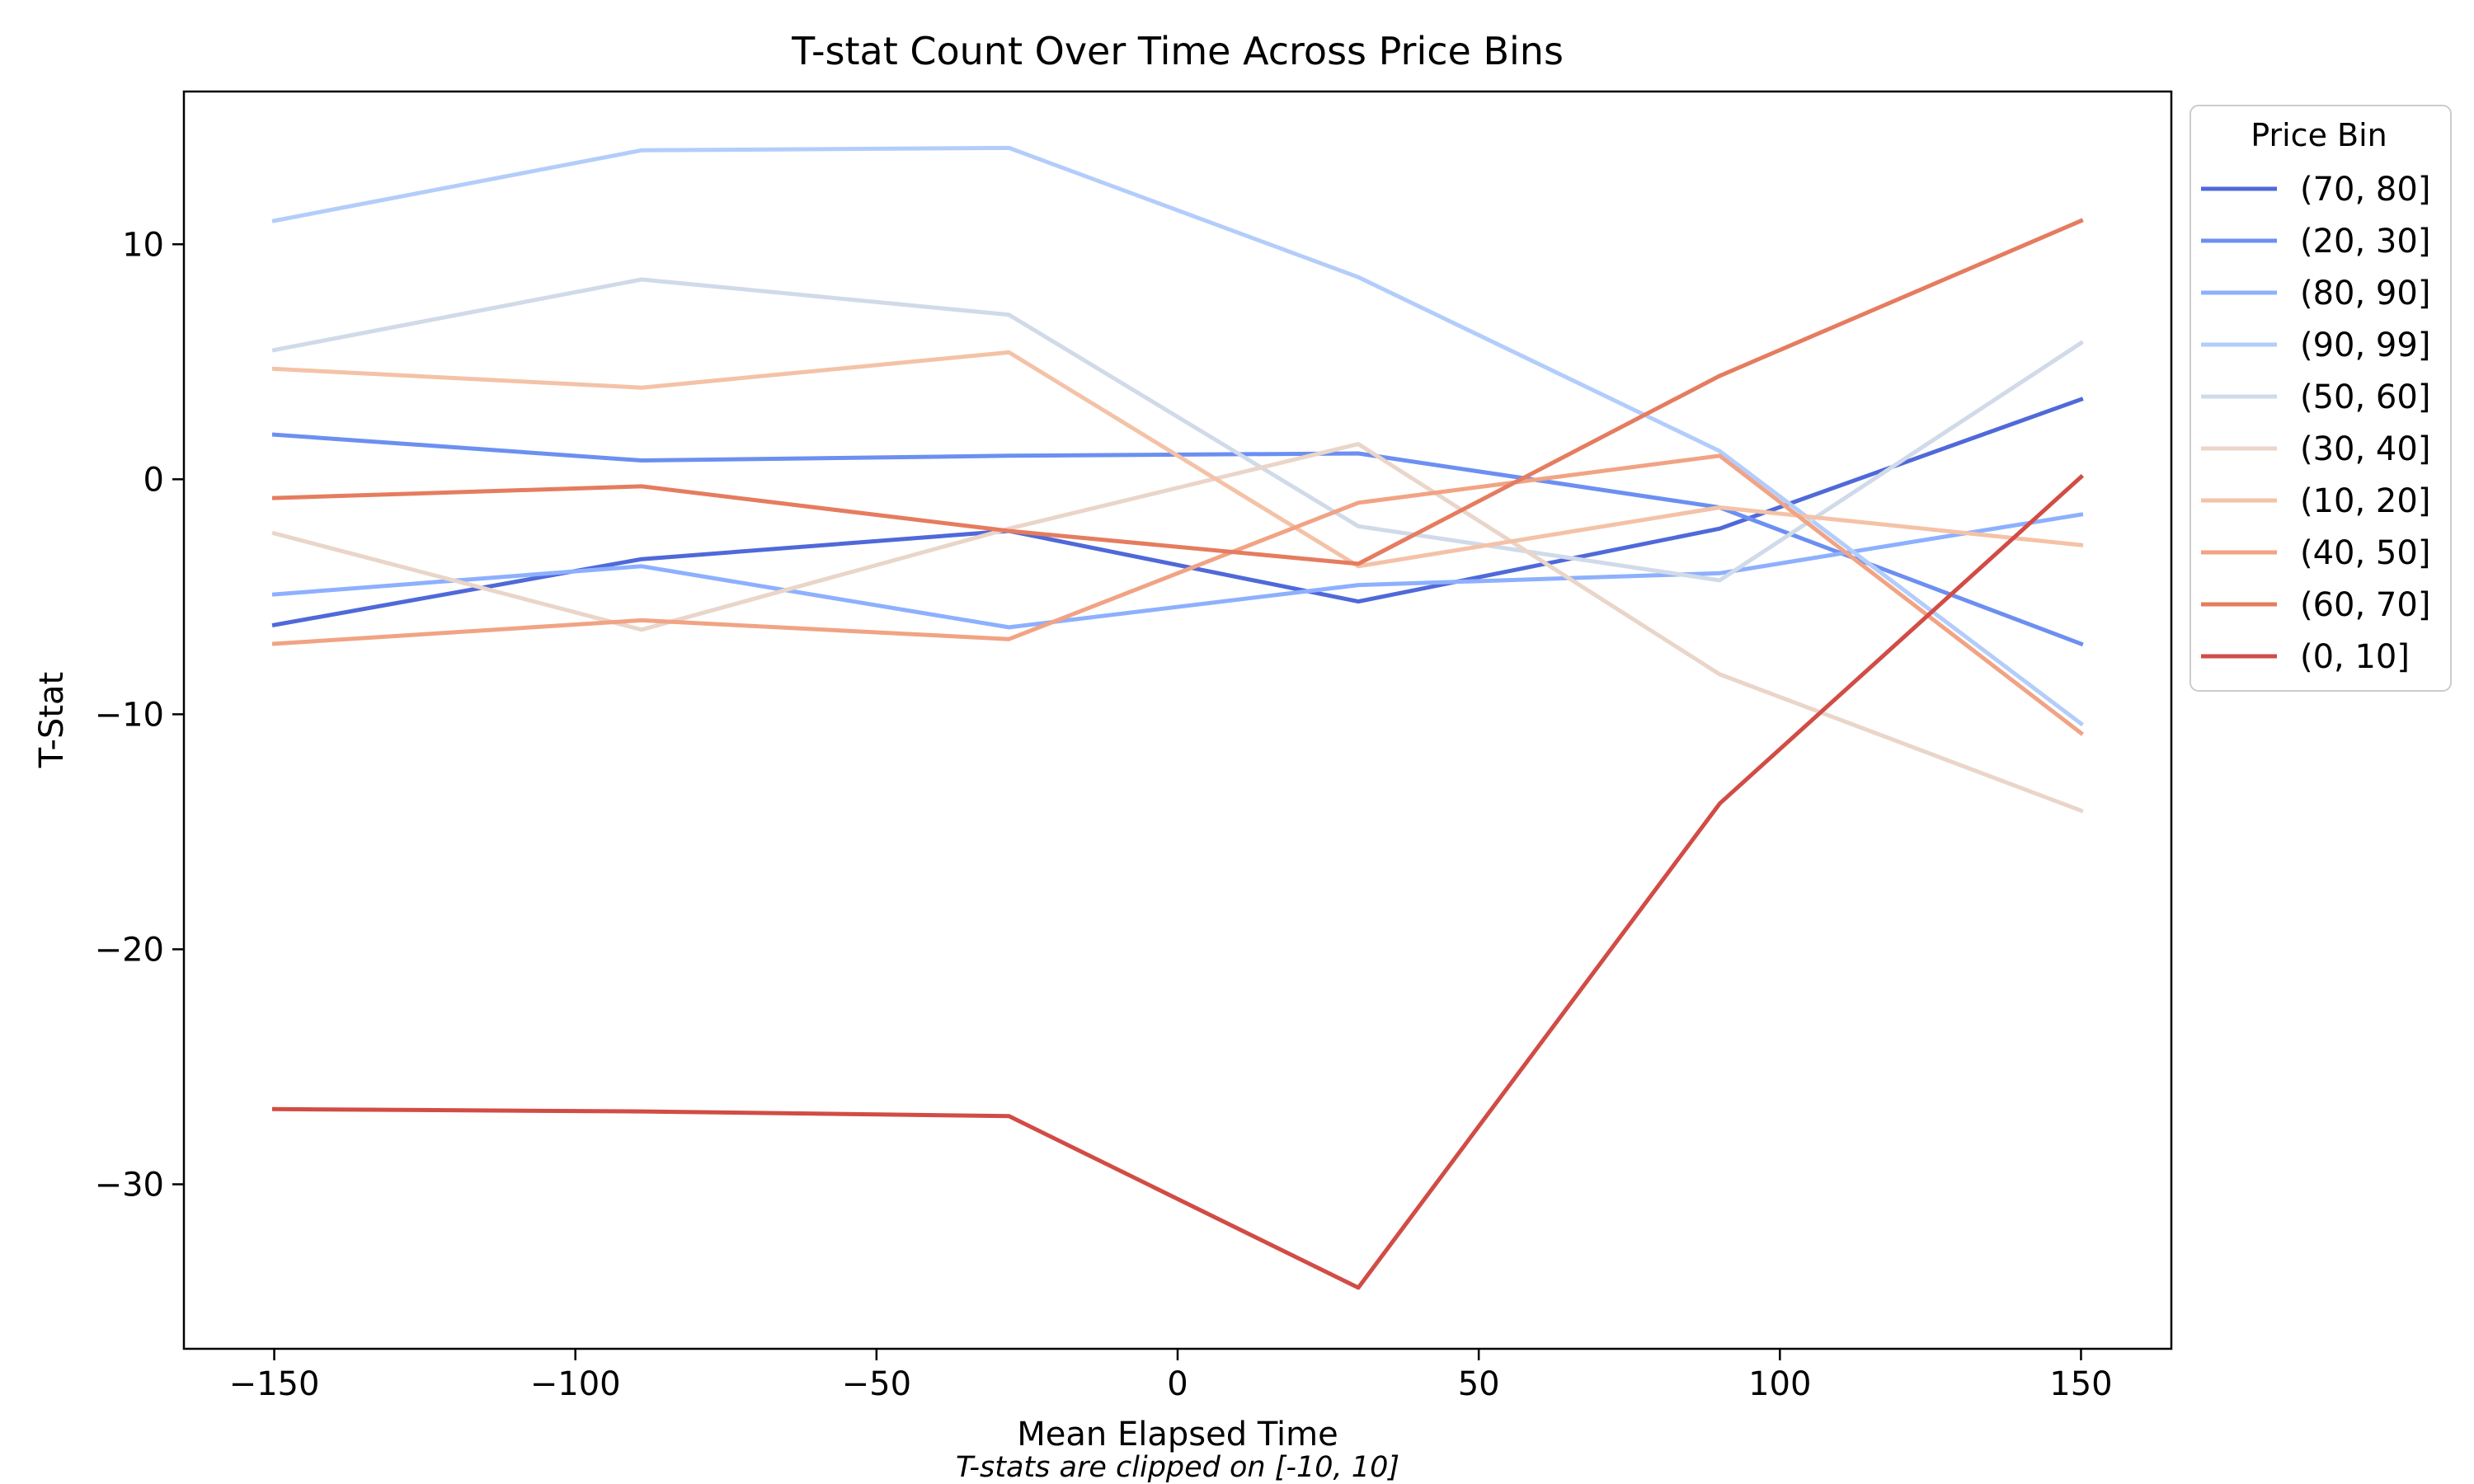  What do you see at coordinates (153, 480) in the screenshot?
I see `y-tick-label: 0` at bounding box center [153, 480].